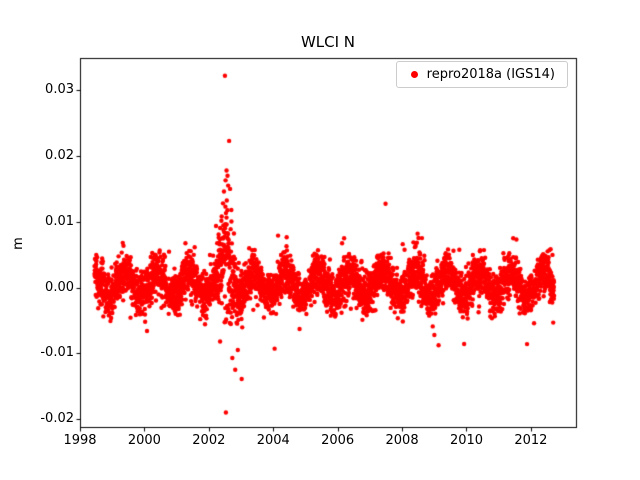  Describe the element at coordinates (490, 74) in the screenshot. I see `legend-label: repro2018a (IGS14)` at that location.